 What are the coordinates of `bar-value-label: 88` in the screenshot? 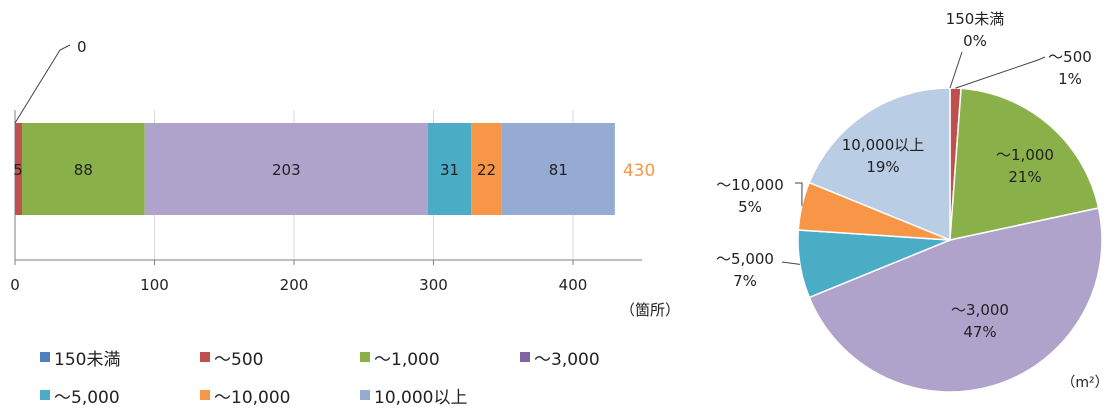 It's located at (83, 170).